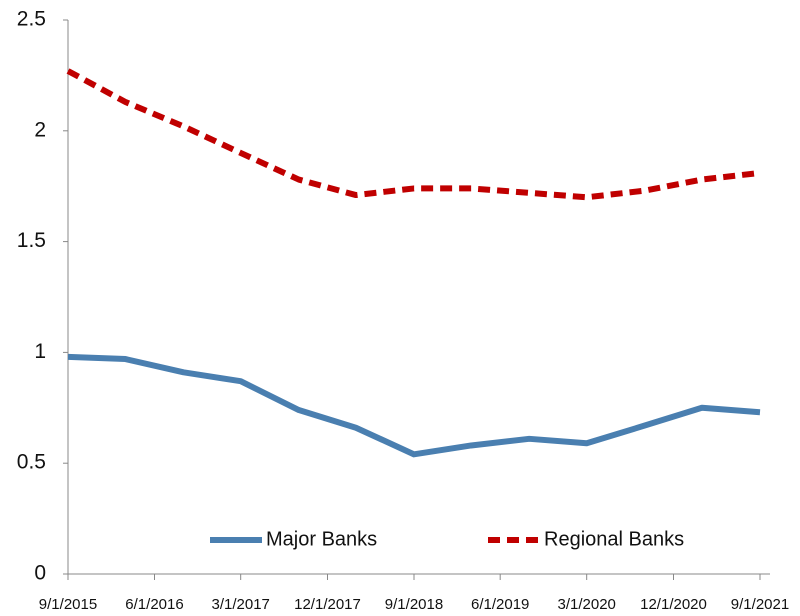 The height and width of the screenshot is (616, 800). What do you see at coordinates (673, 604) in the screenshot?
I see `x-tick-label: 12/1/2020` at bounding box center [673, 604].